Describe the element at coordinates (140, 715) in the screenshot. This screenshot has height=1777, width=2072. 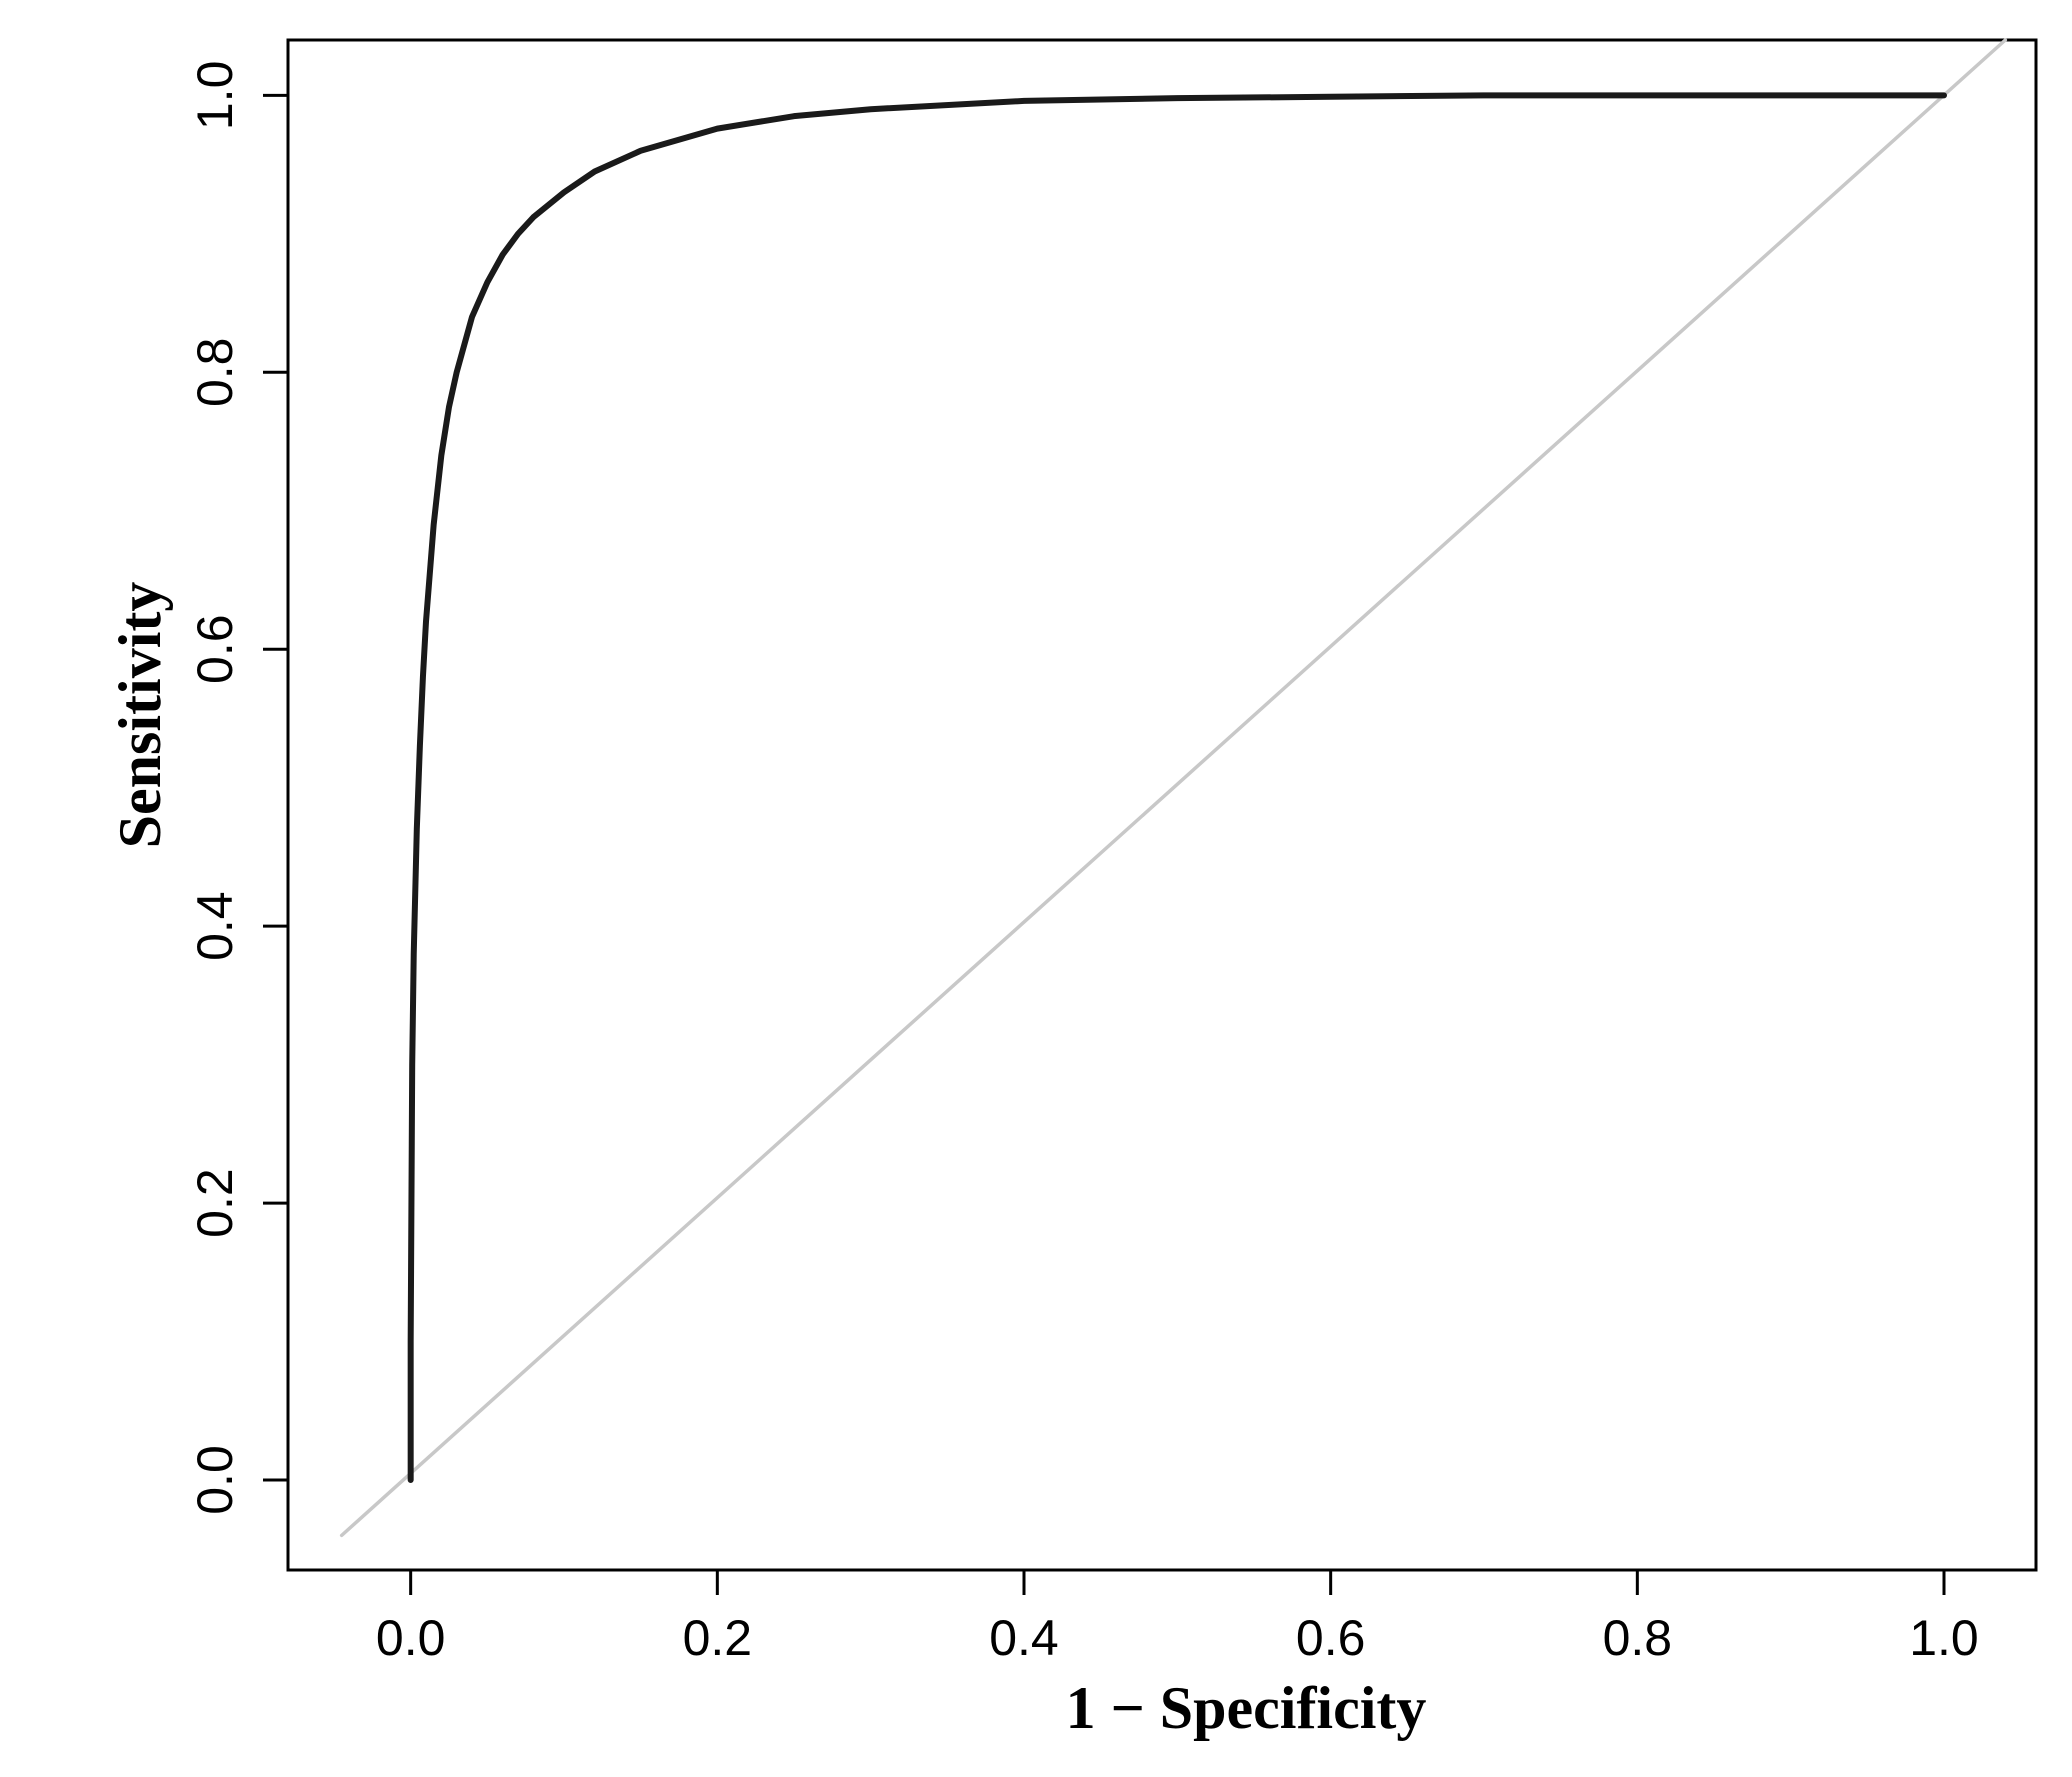
I see `y-axis-title: Sensitivity` at that location.